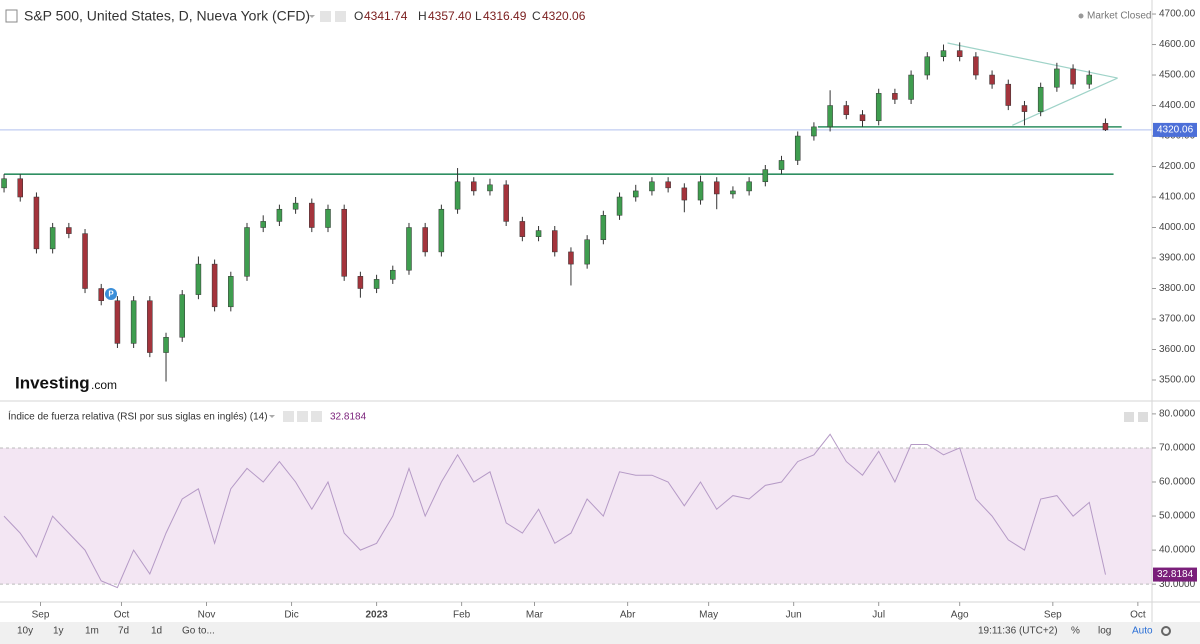 Image resolution: width=1200 pixels, height=644 pixels. I want to click on y-tick-label: 4200.00, so click(1177, 166).